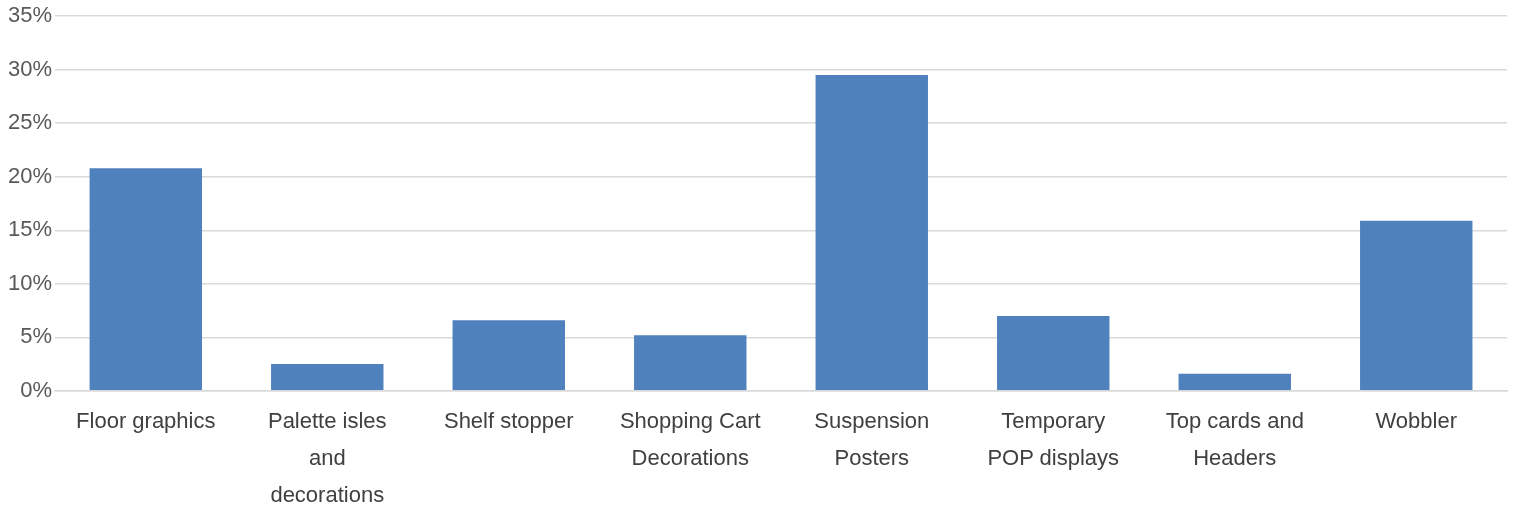 This screenshot has height=527, width=1515. What do you see at coordinates (1053, 438) in the screenshot?
I see `x-tick-label: Temporary POP displays` at bounding box center [1053, 438].